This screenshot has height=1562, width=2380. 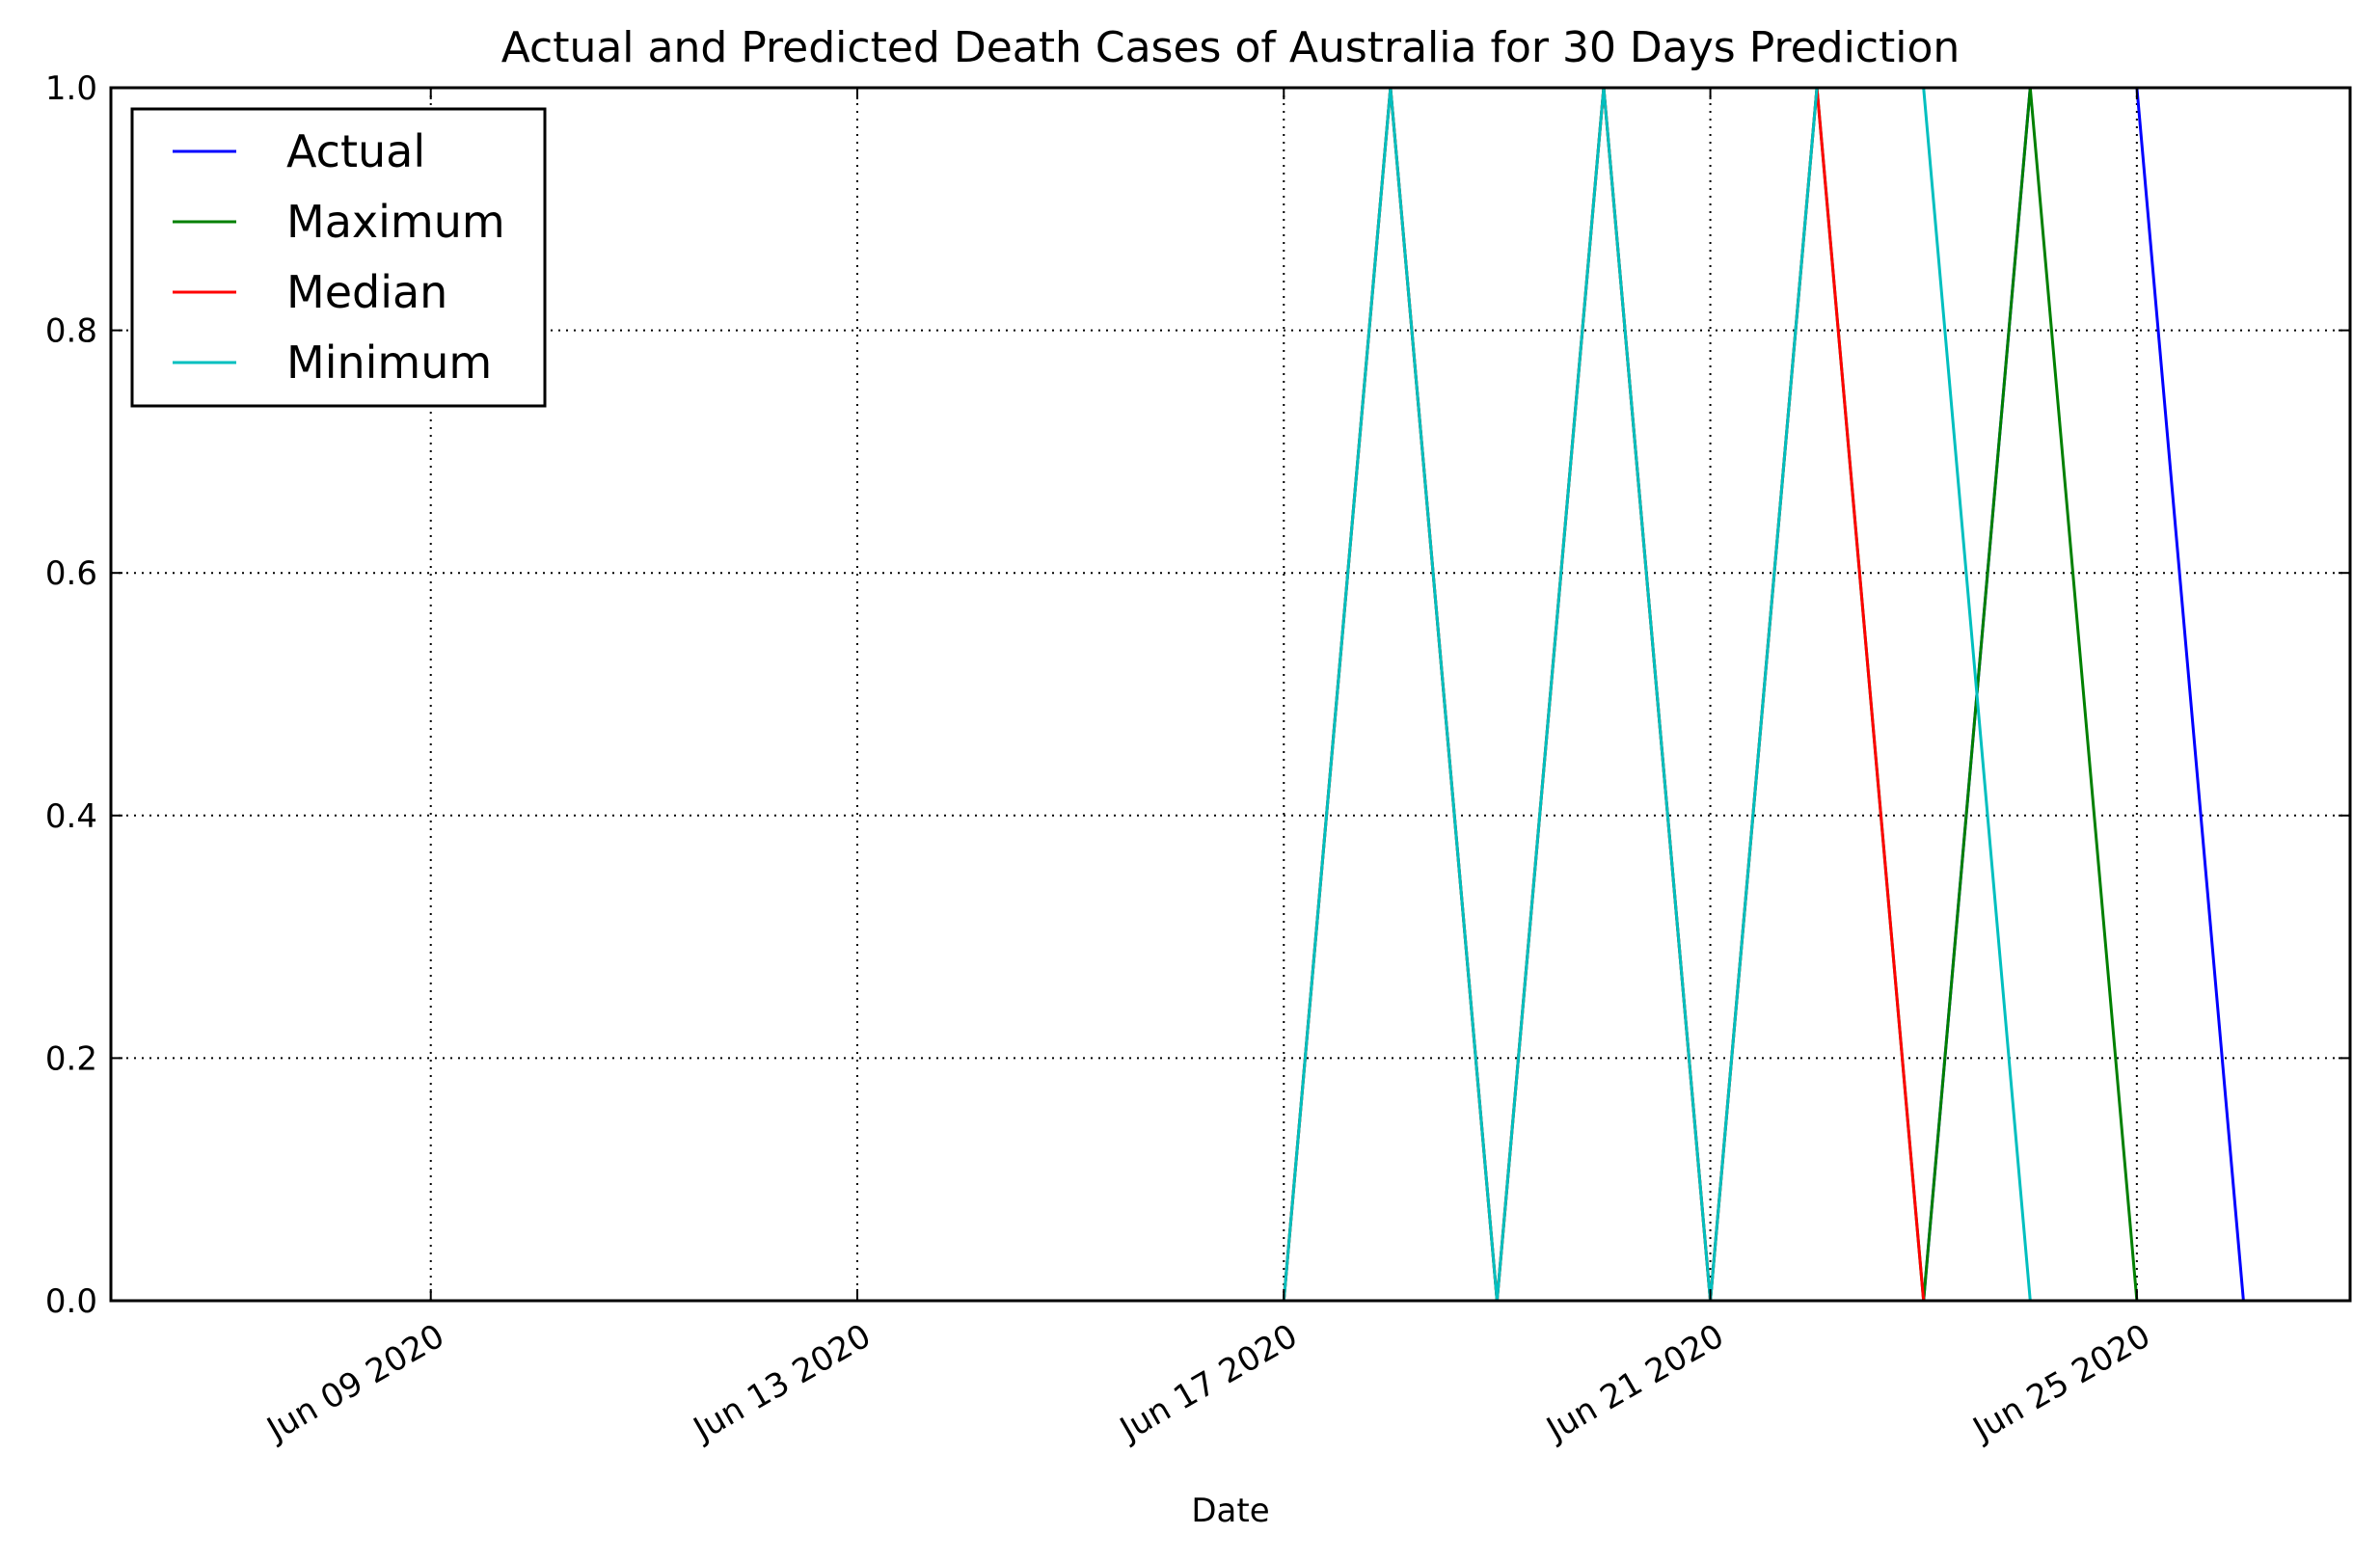 What do you see at coordinates (71, 817) in the screenshot?
I see `y-tick-label: 0.4` at bounding box center [71, 817].